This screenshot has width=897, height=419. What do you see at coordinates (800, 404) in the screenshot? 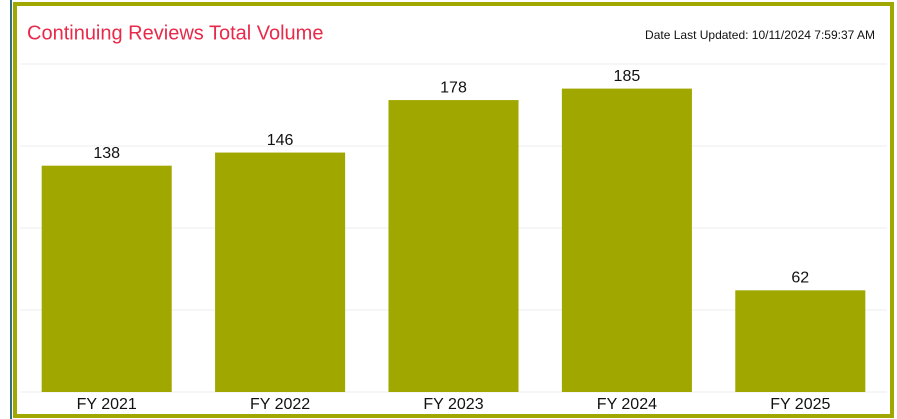
I see `x-tick-label: FY 2025` at bounding box center [800, 404].